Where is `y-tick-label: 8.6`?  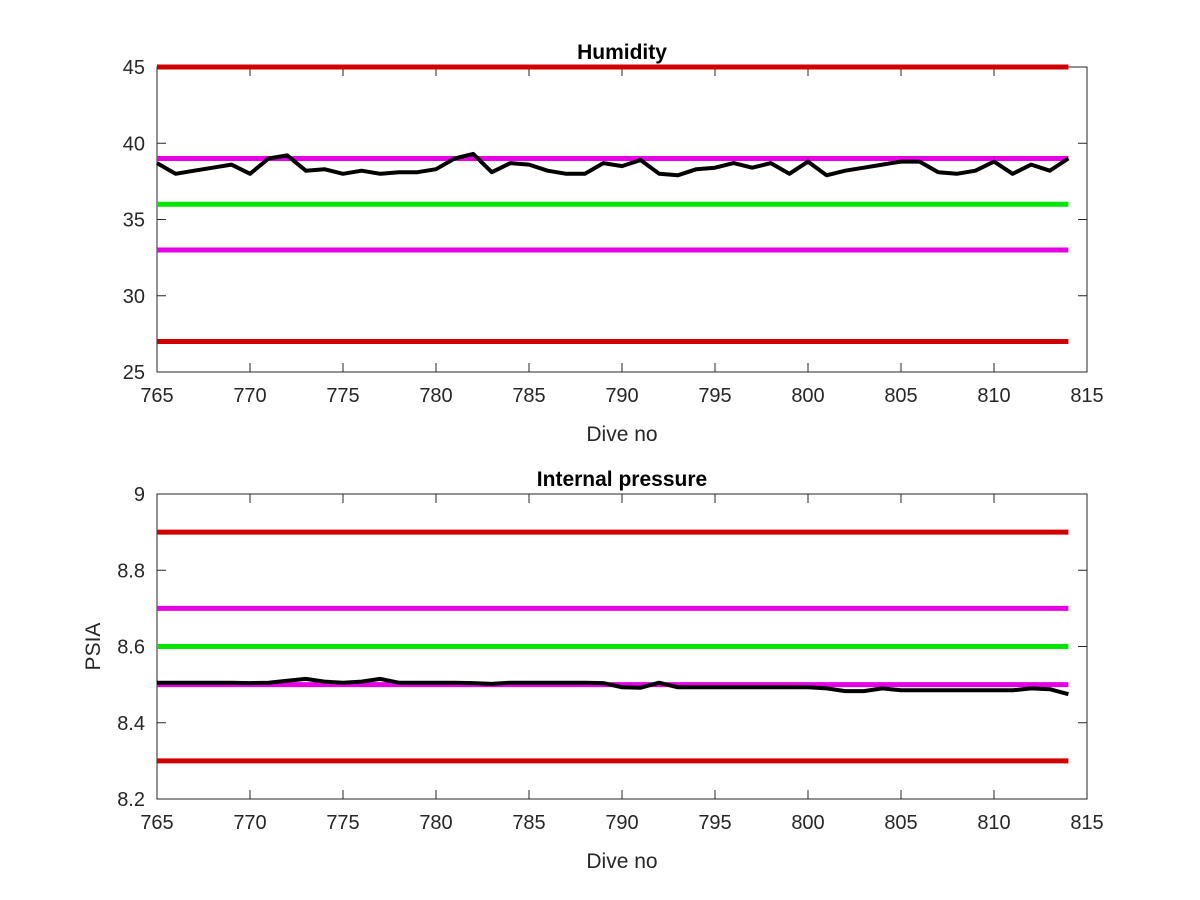
y-tick-label: 8.6 is located at coordinates (131, 648).